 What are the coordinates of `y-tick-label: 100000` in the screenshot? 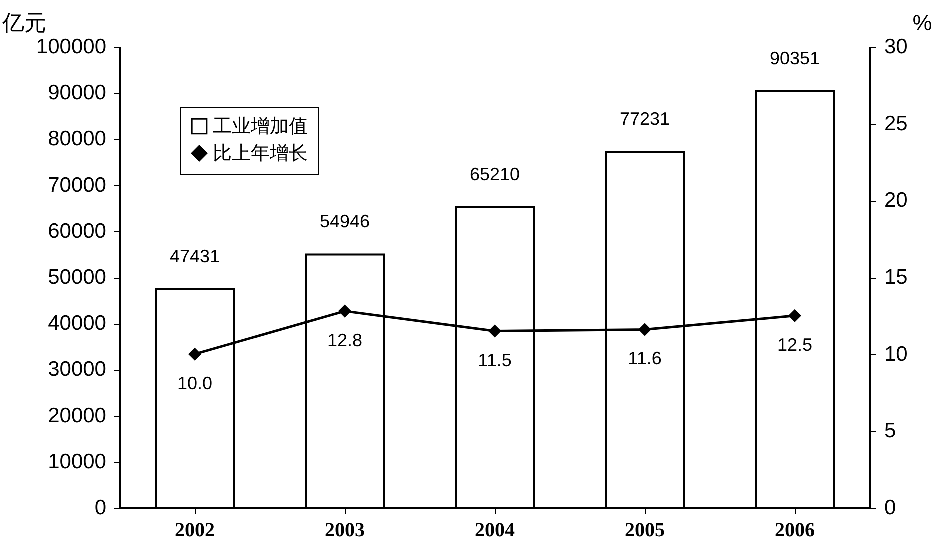 It's located at (71, 47).